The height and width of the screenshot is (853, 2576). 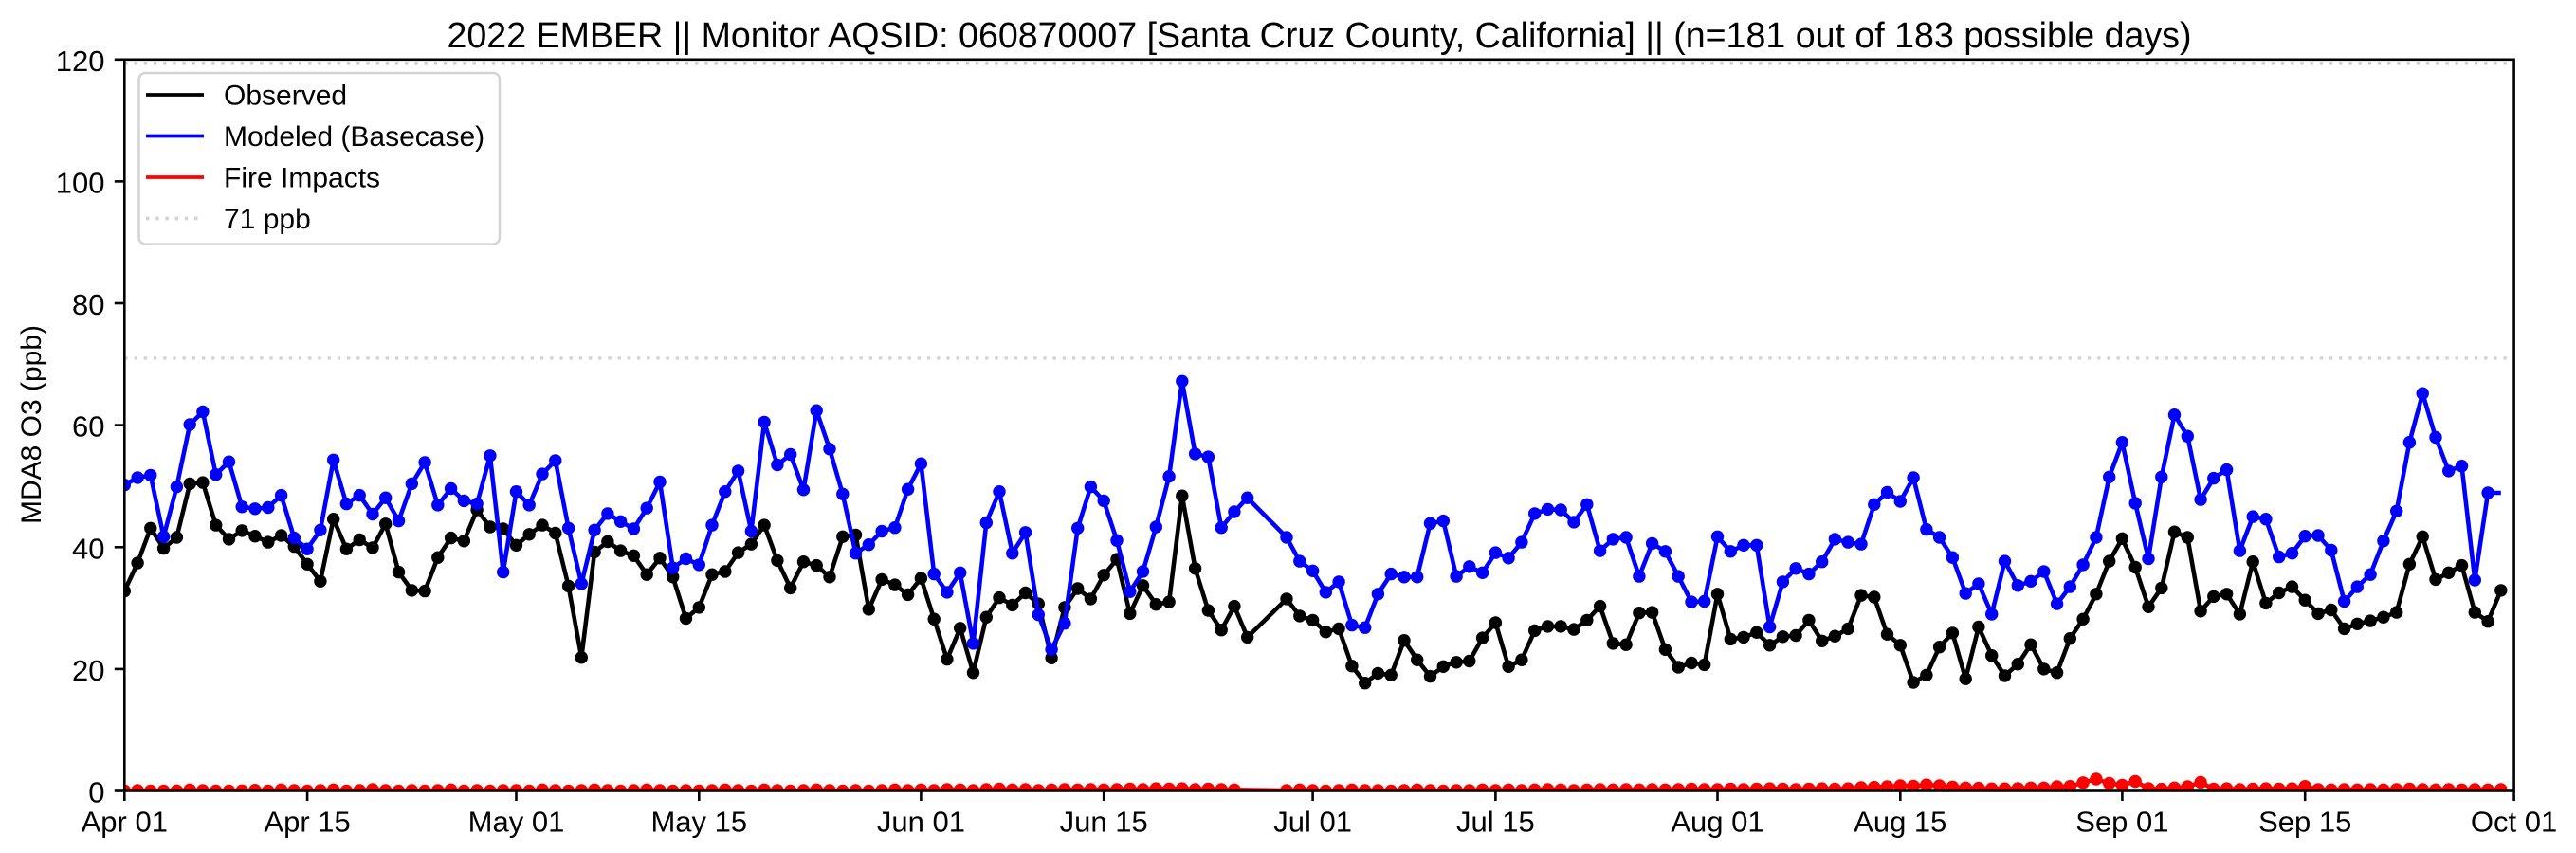 What do you see at coordinates (2304, 822) in the screenshot?
I see `svg-text: Sep 15` at bounding box center [2304, 822].